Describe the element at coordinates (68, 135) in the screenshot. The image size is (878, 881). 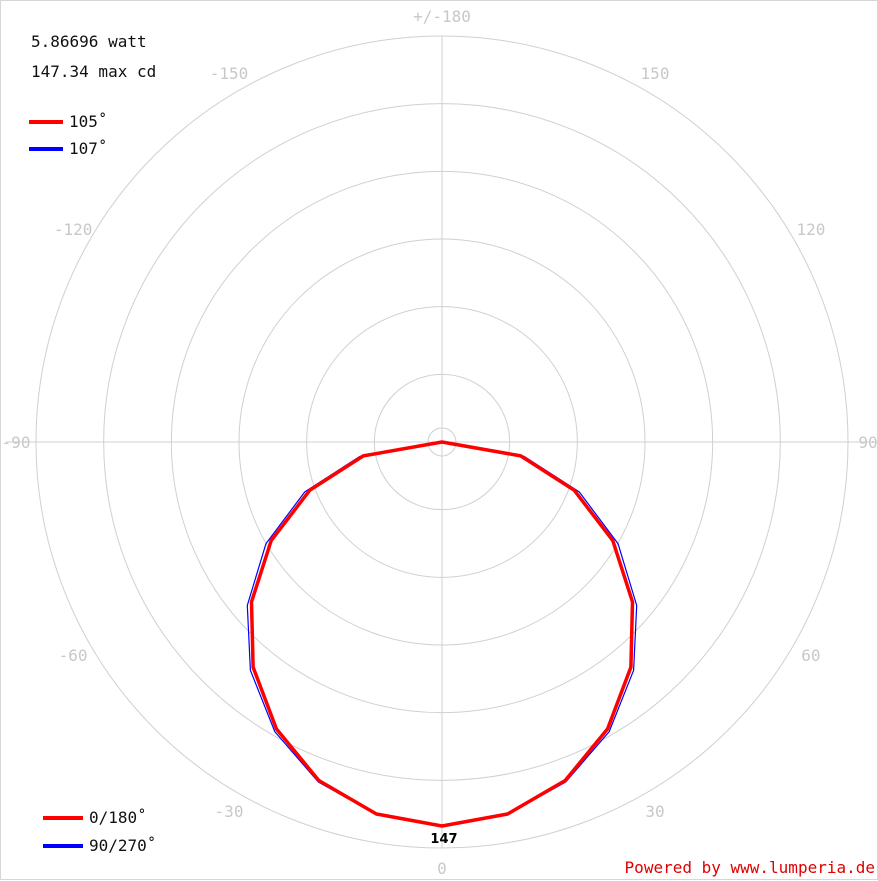
I see `beam-legend: 105˚ 107˚` at that location.